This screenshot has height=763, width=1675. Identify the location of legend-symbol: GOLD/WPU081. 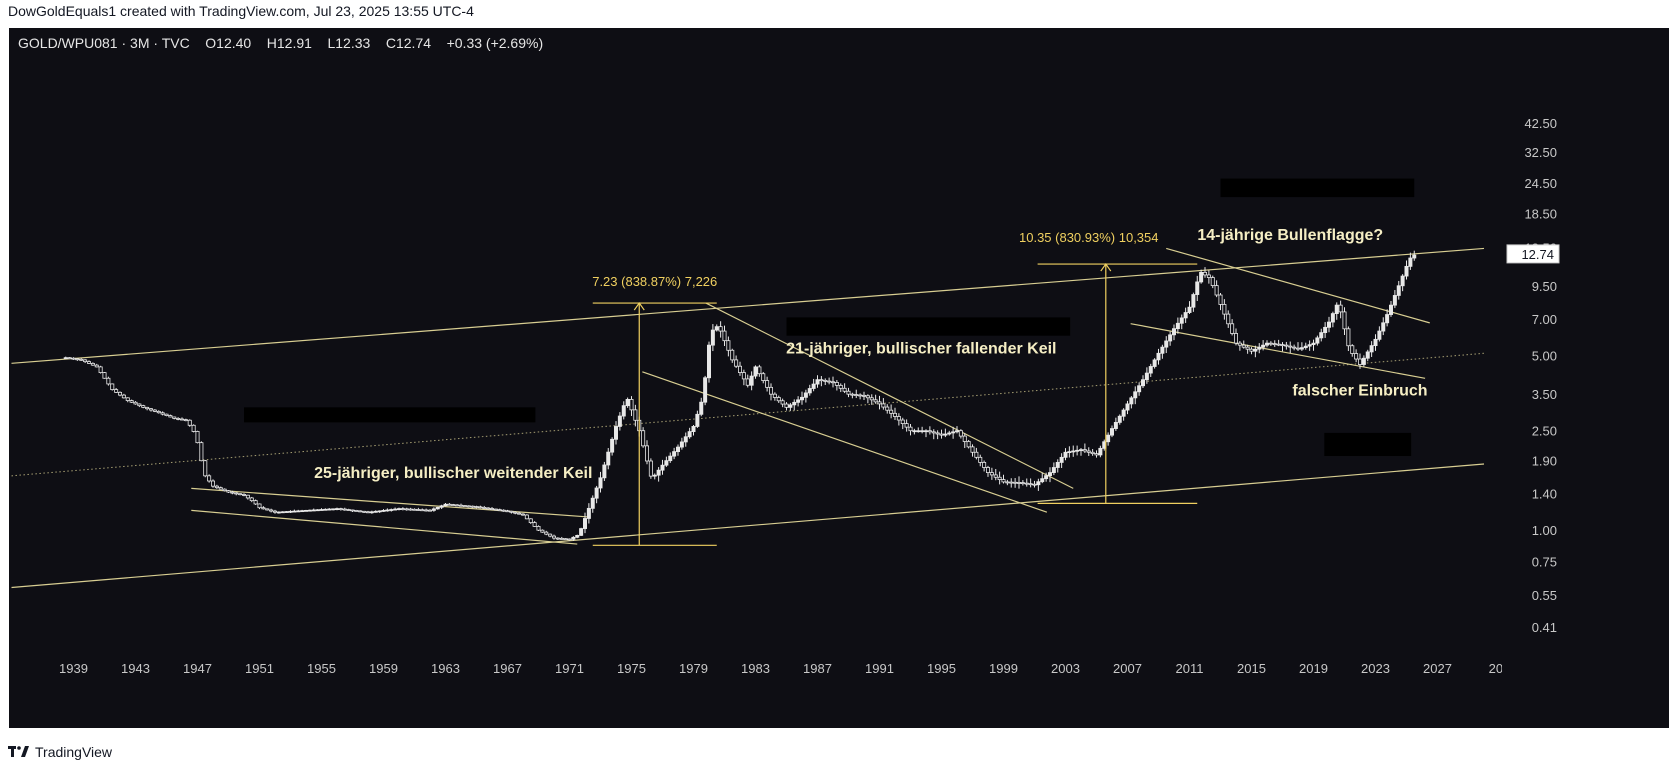
(68, 43).